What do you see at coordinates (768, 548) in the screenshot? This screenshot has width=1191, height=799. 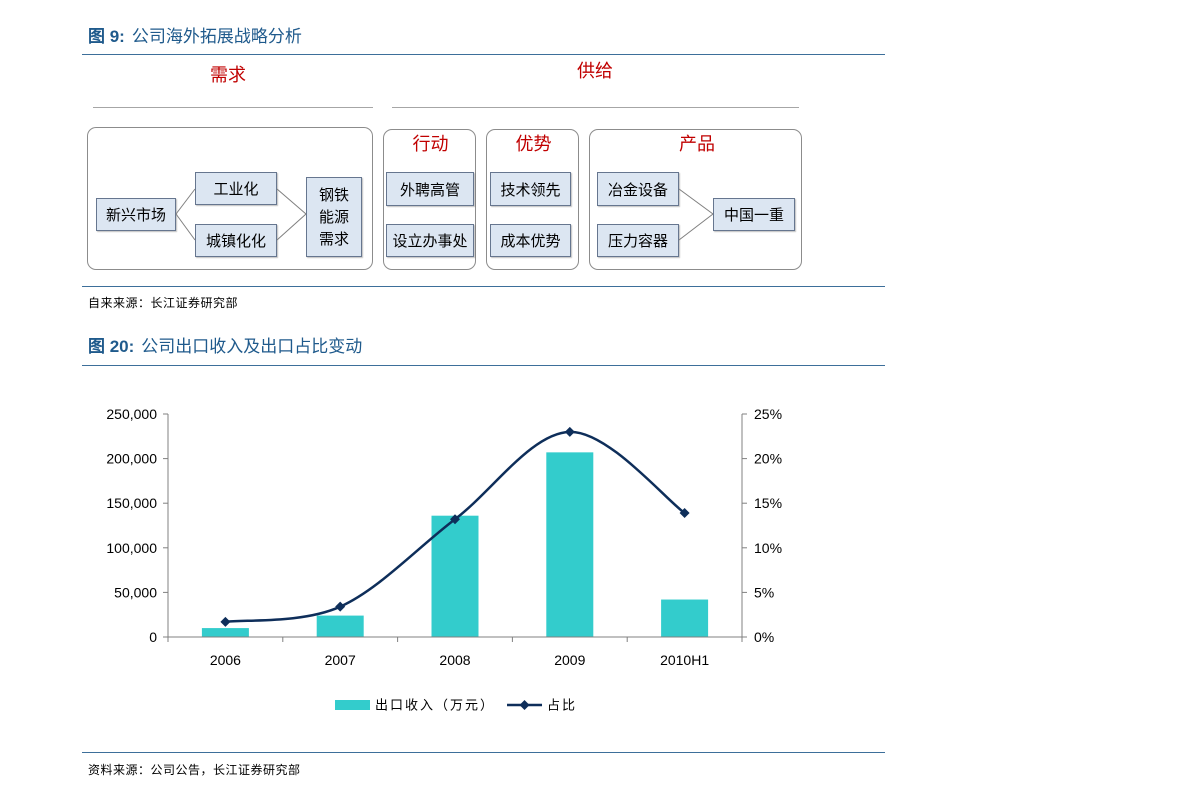 I see `right-axis-tick-label: 10%` at bounding box center [768, 548].